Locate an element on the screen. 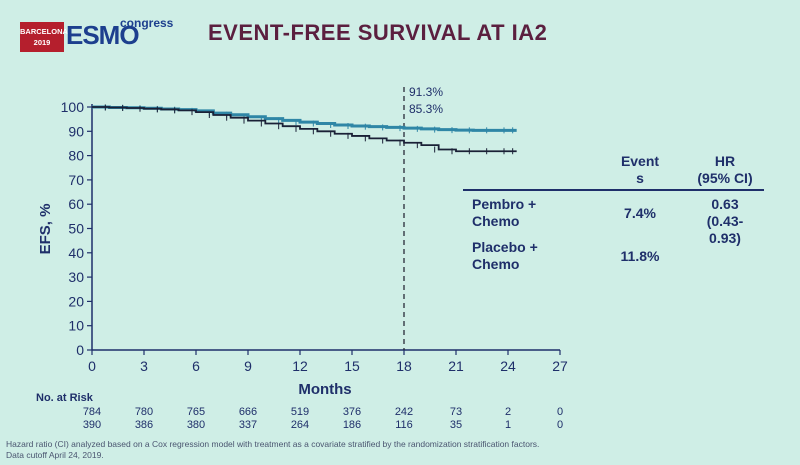 This screenshot has height=465, width=800. badge-year: 2019 is located at coordinates (42, 42).